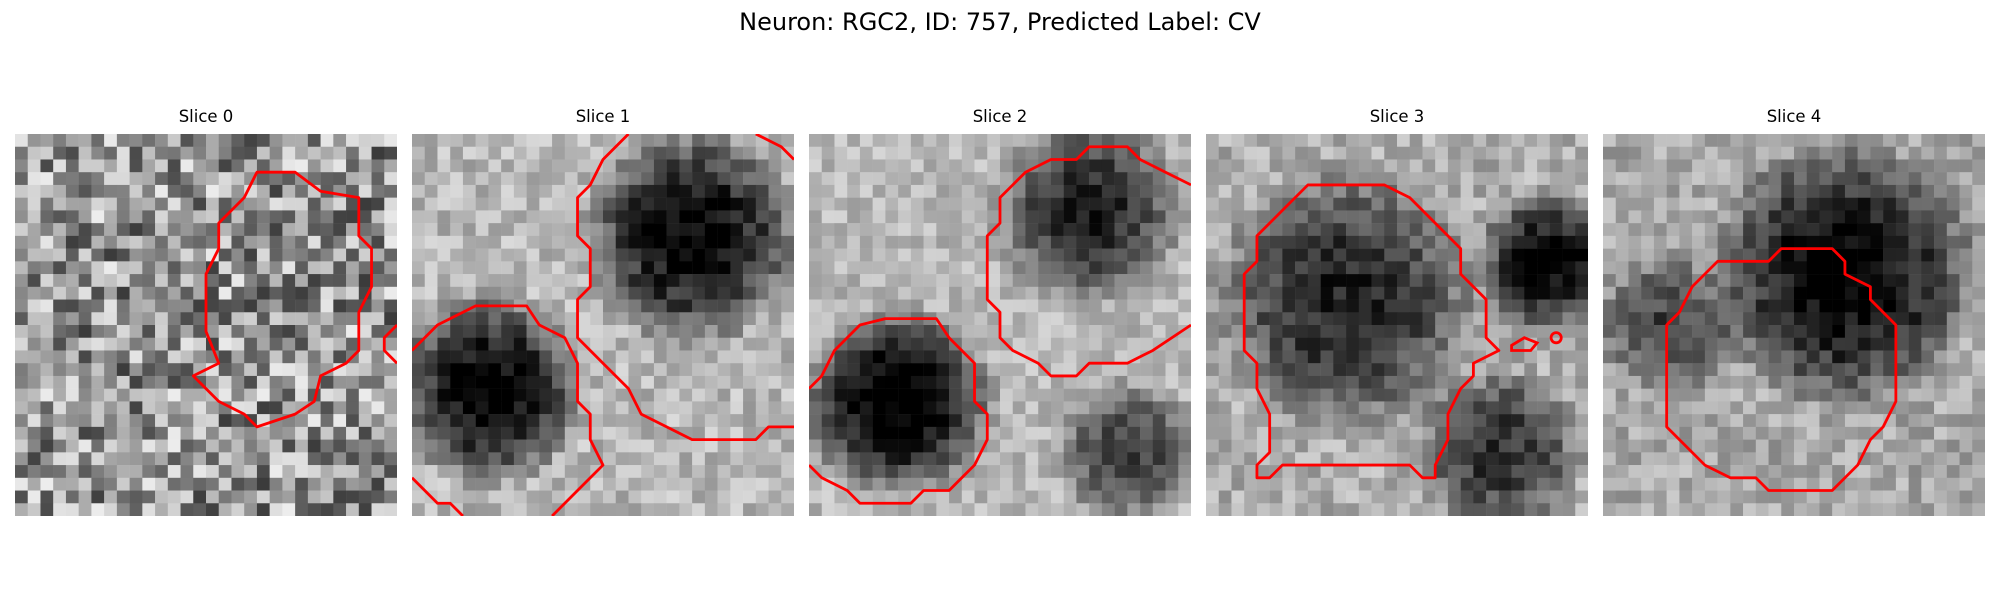  Describe the element at coordinates (508, 410) in the screenshot. I see `segmentation-contour-1c` at that location.